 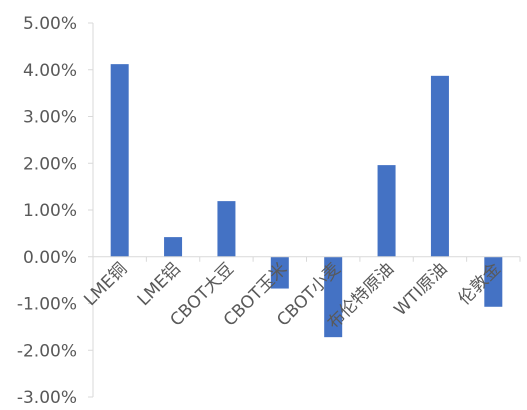 What do you see at coordinates (105, 284) in the screenshot?
I see `category-label: LME铜` at bounding box center [105, 284].